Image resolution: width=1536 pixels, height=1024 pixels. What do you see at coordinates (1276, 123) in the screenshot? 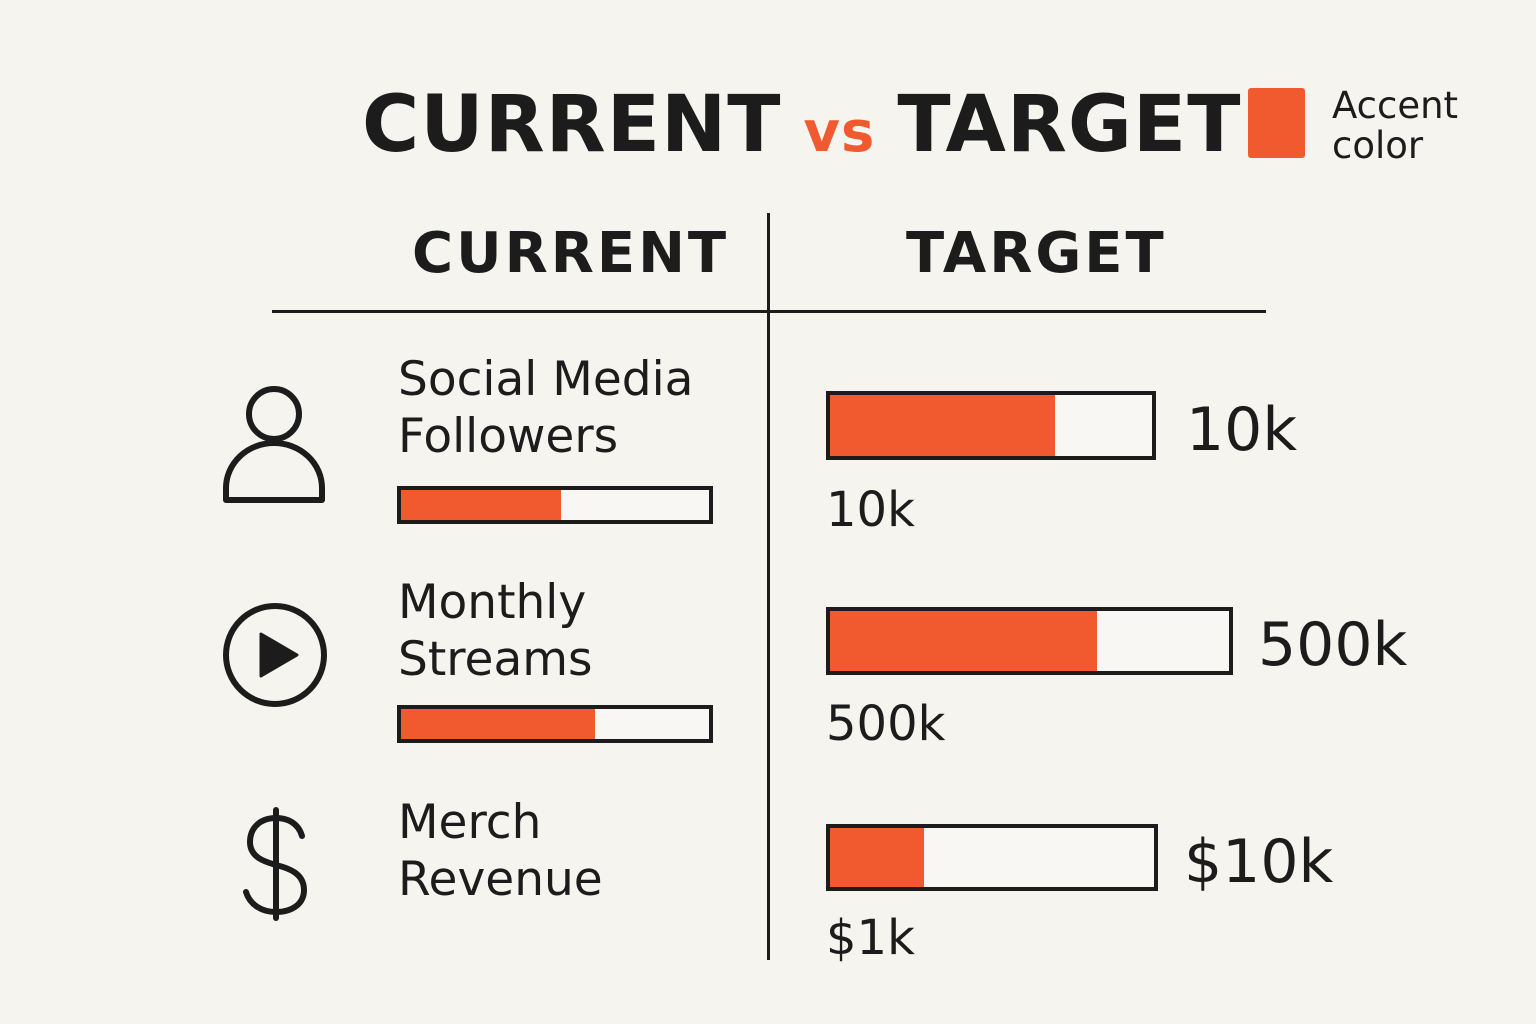
I see `legend-swatch` at bounding box center [1276, 123].